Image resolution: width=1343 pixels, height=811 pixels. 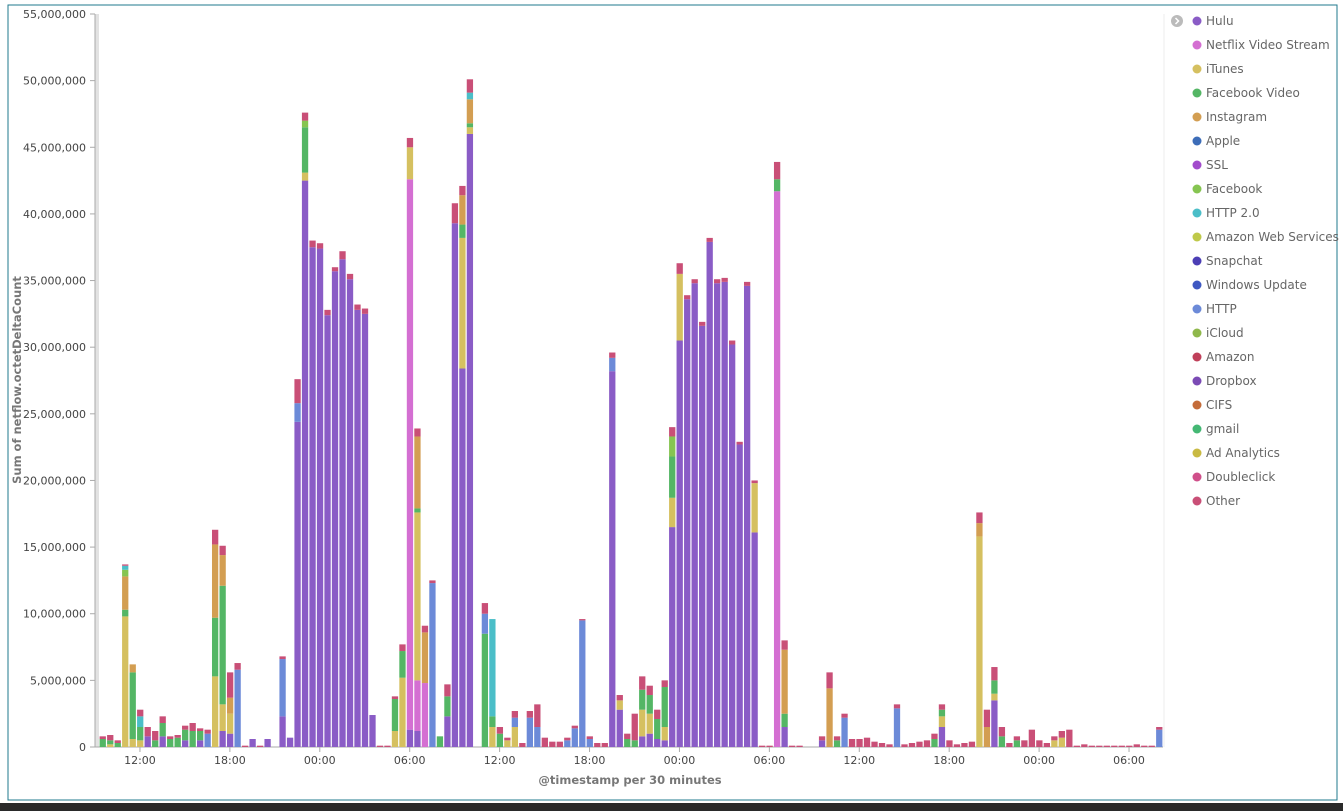 I want to click on legend-label: Apple, so click(x=1223, y=141).